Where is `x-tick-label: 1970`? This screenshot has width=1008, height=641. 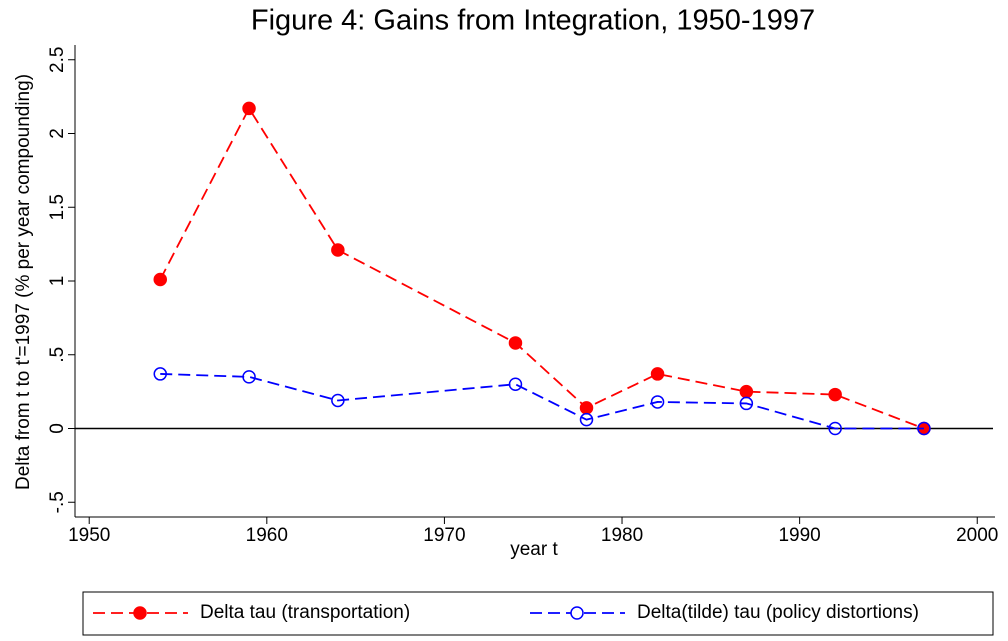 x-tick-label: 1970 is located at coordinates (444, 535).